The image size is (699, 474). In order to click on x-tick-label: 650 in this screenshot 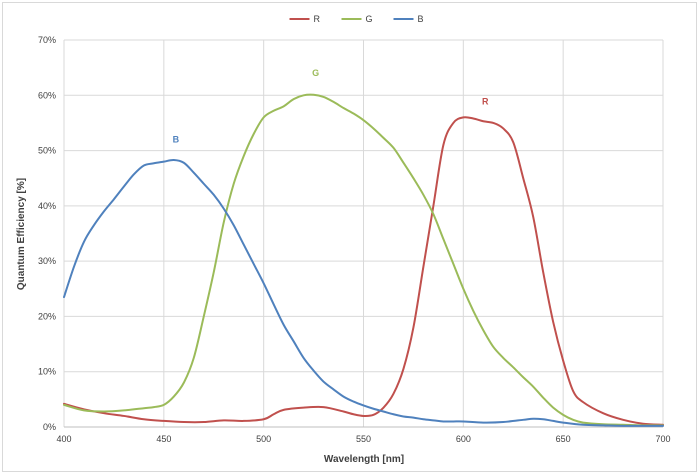, I will do `click(563, 439)`.